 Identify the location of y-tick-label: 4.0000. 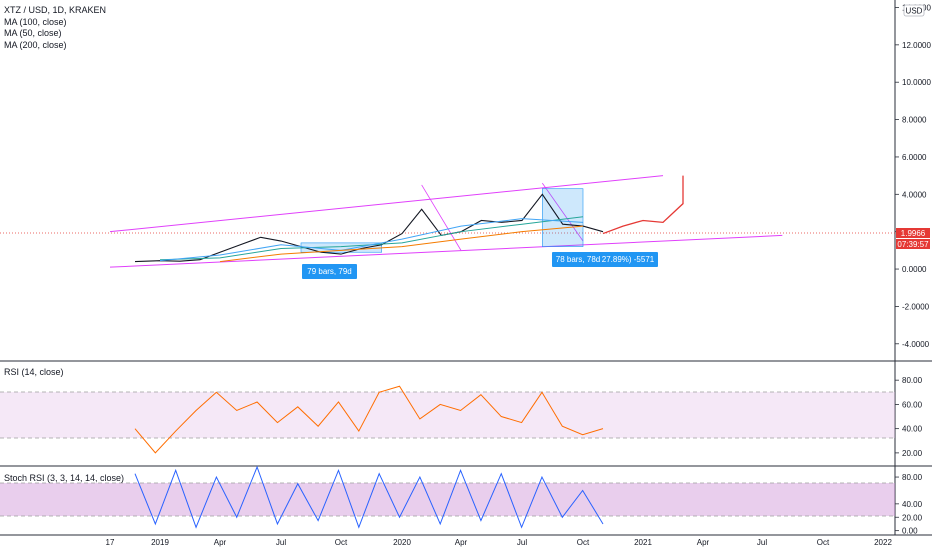
(914, 194).